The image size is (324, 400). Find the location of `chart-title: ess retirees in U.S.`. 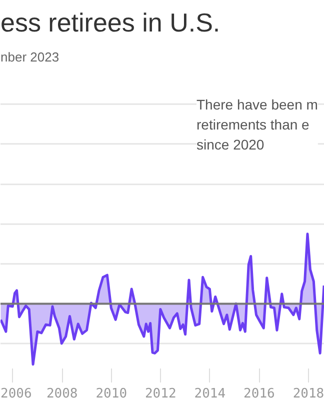

chart-title: ess retirees in U.S. is located at coordinates (110, 23).